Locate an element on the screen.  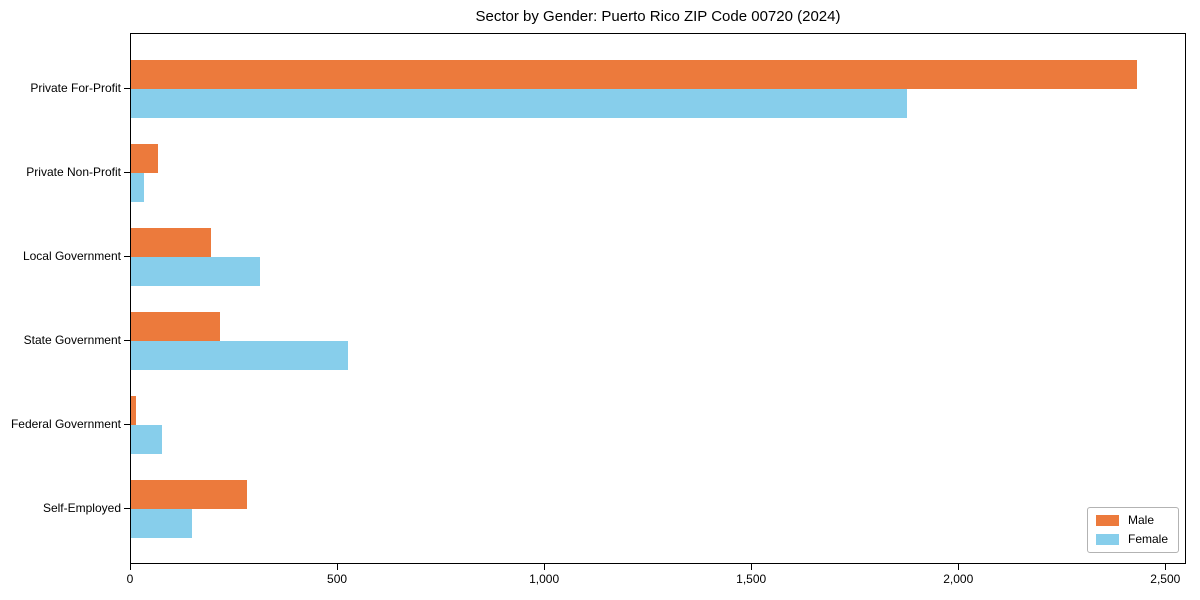
legend-label-male: Male is located at coordinates (1140, 520).